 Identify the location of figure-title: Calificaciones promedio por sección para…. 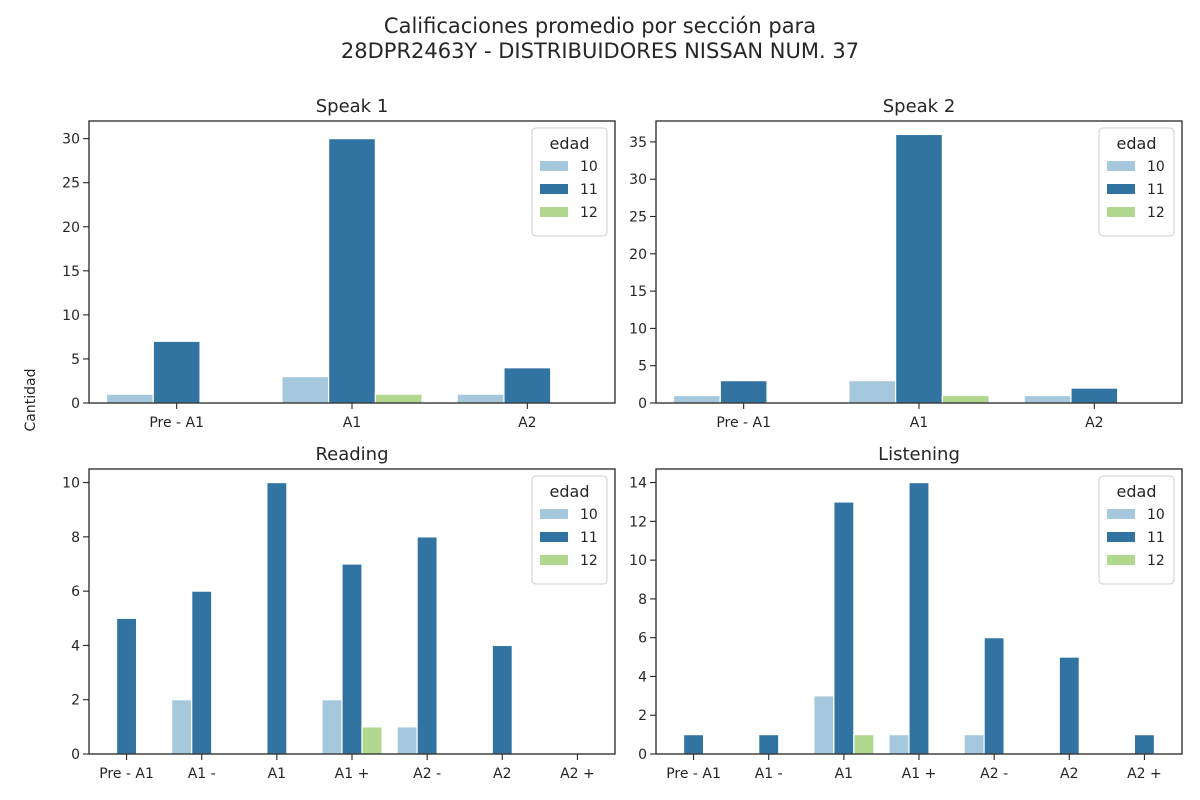
(600, 39).